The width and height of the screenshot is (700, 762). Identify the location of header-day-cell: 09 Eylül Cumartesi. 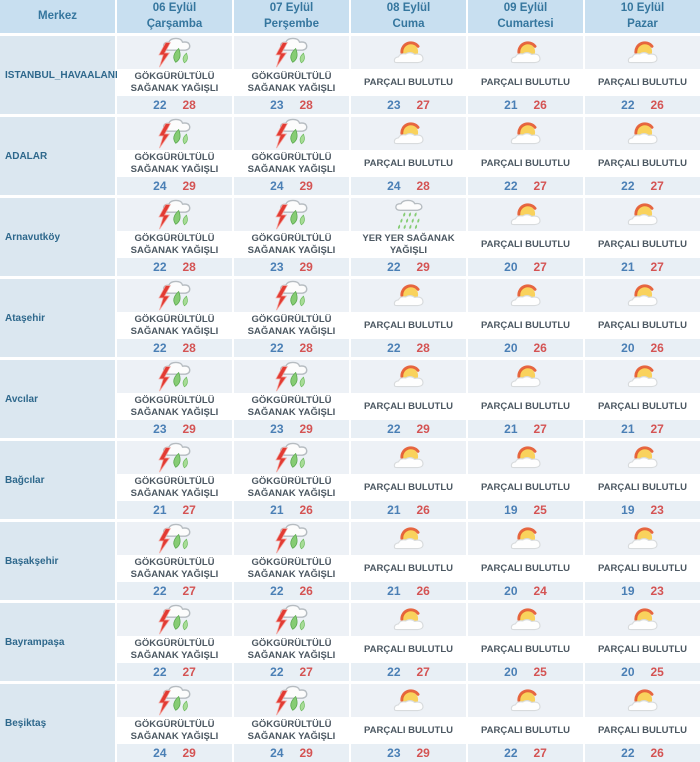
(525, 16).